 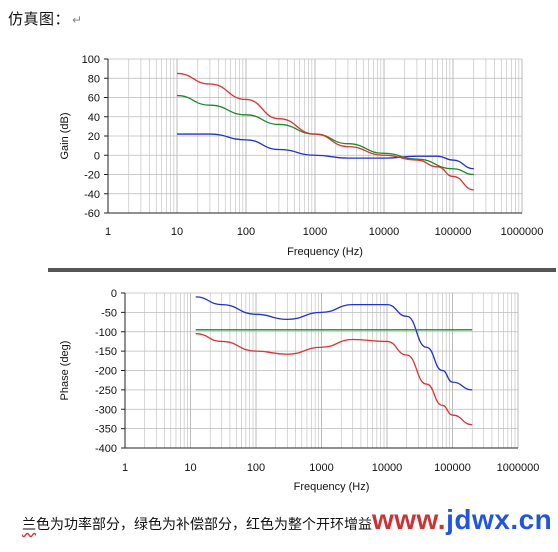 What do you see at coordinates (39, 19) in the screenshot?
I see `heading-text: 仿真图：` at bounding box center [39, 19].